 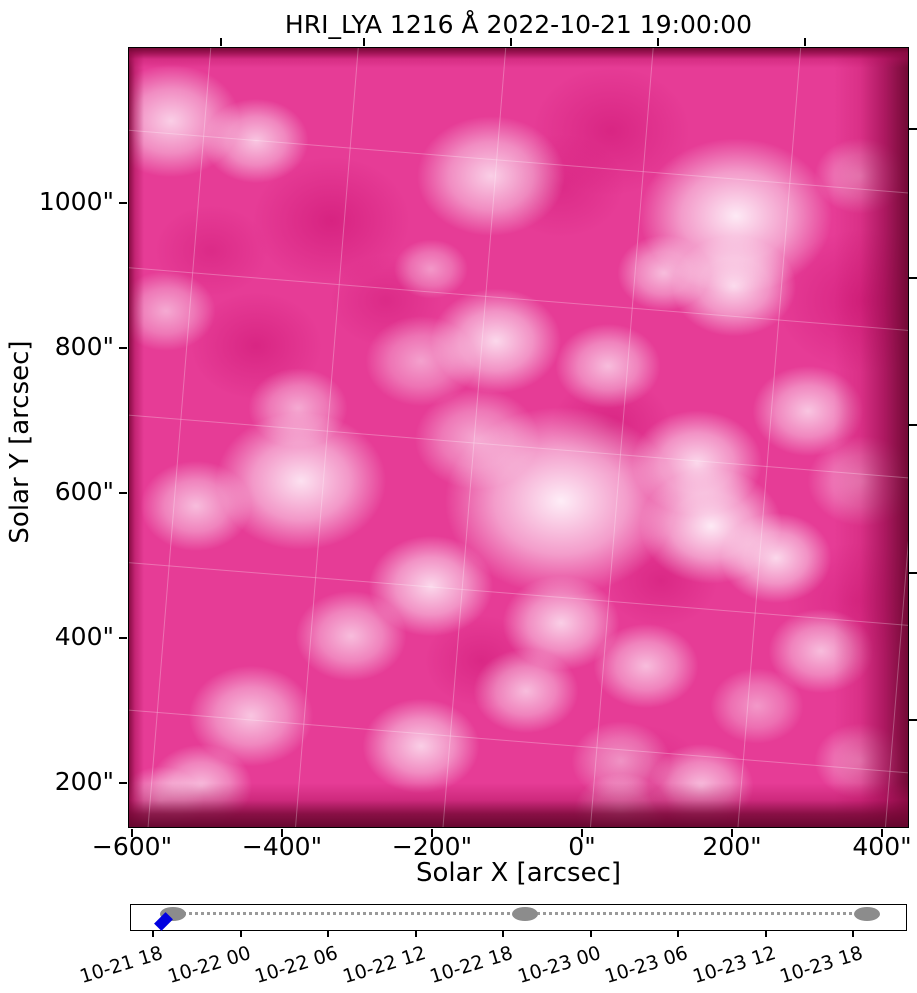 What do you see at coordinates (76, 201) in the screenshot?
I see `y-axis-tick-label: 1000"` at bounding box center [76, 201].